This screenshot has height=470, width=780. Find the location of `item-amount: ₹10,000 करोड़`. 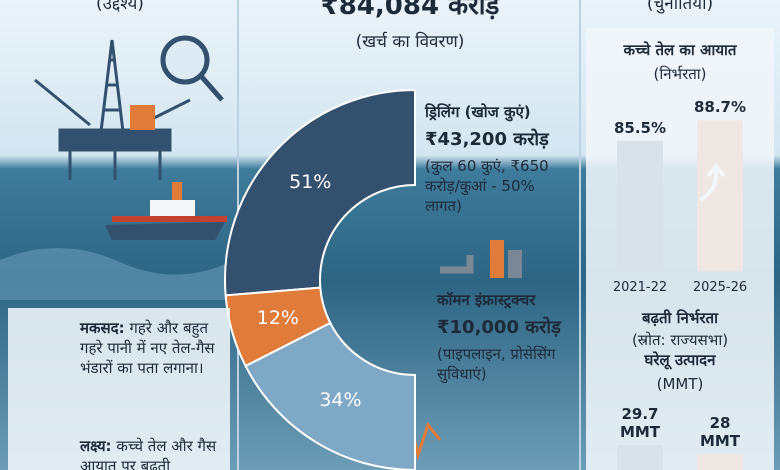

item-amount: ₹10,000 करोड़ is located at coordinates (499, 327).